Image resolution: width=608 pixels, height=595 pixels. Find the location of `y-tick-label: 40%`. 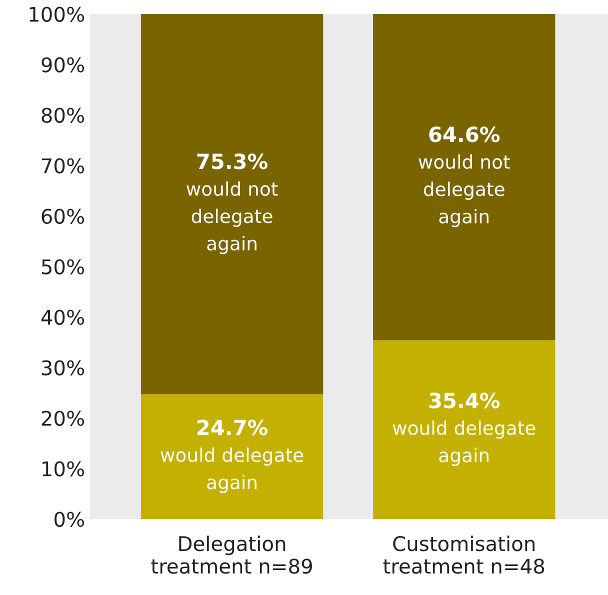

y-tick-label: 40% is located at coordinates (62, 317).